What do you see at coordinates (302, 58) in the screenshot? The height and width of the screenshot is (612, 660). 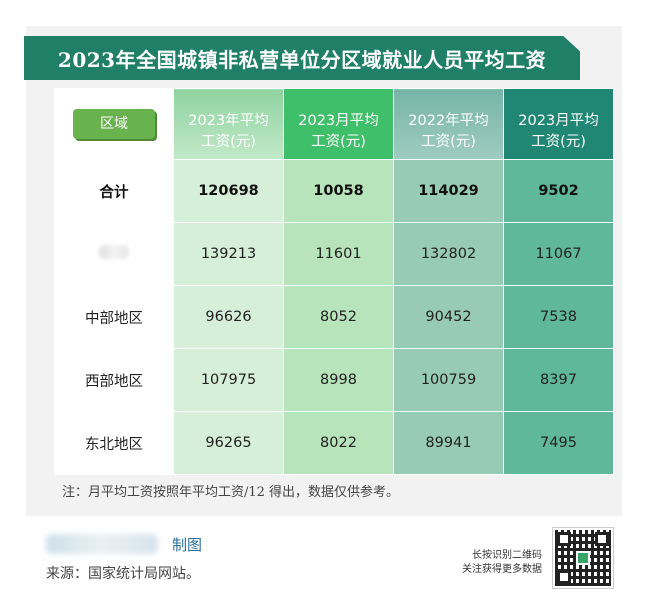 I see `chart-title: 2023年全国城镇非私营单位分区域就业人员平均工资` at bounding box center [302, 58].